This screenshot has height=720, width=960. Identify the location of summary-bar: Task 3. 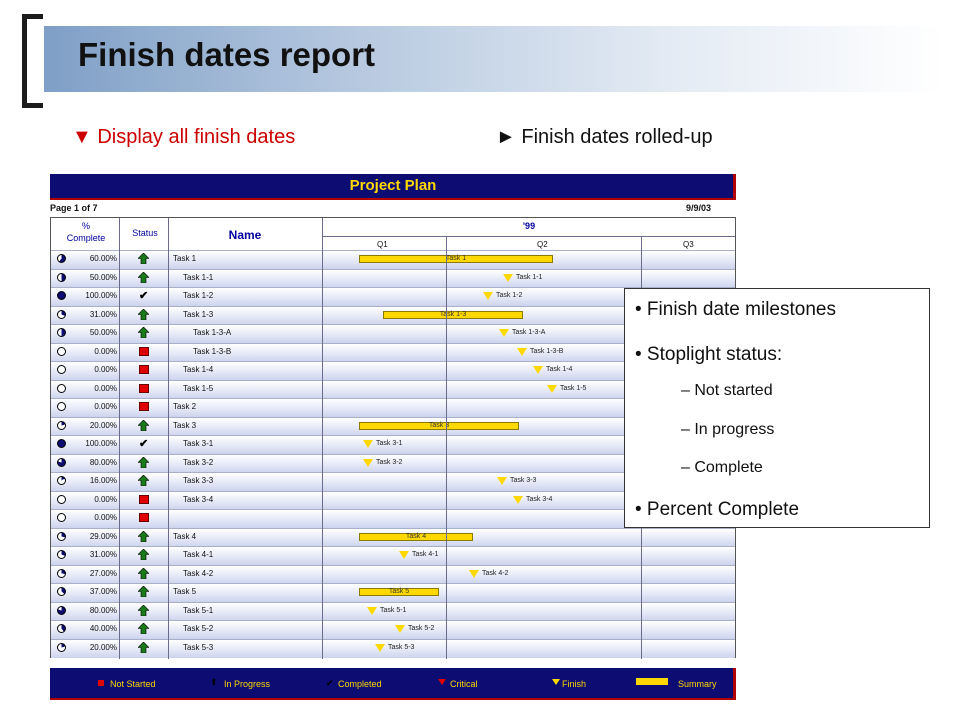
(439, 425).